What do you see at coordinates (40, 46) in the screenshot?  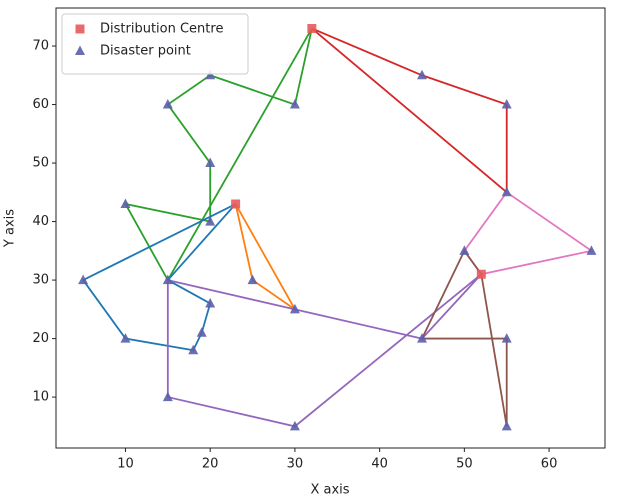 I see `y-tick-label: 70` at bounding box center [40, 46].